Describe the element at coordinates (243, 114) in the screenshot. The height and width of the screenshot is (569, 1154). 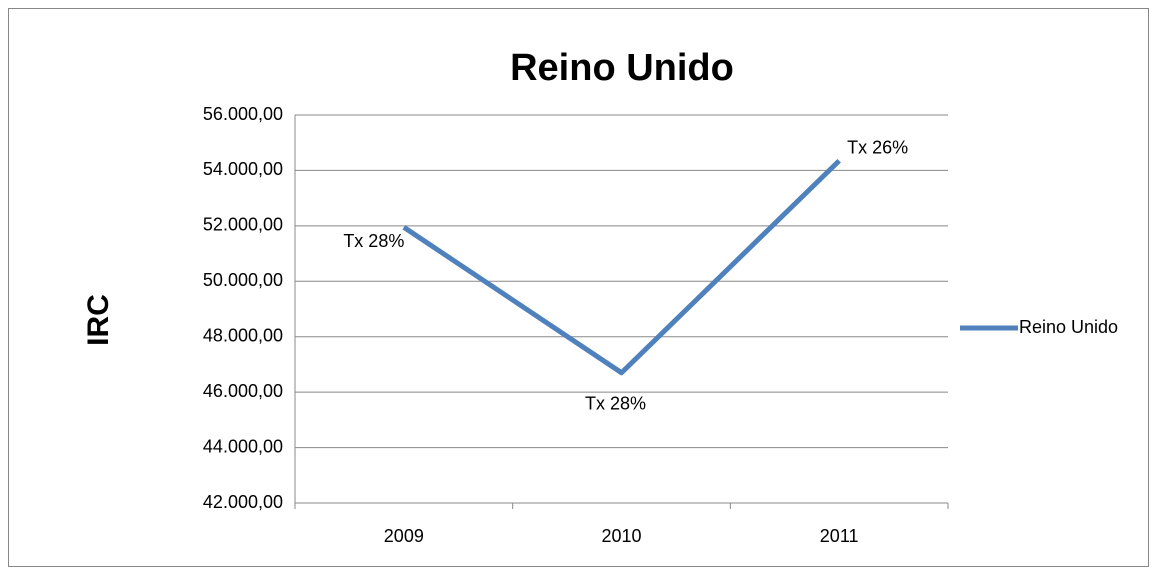
I see `y-tick-label: 56.000,00` at that location.